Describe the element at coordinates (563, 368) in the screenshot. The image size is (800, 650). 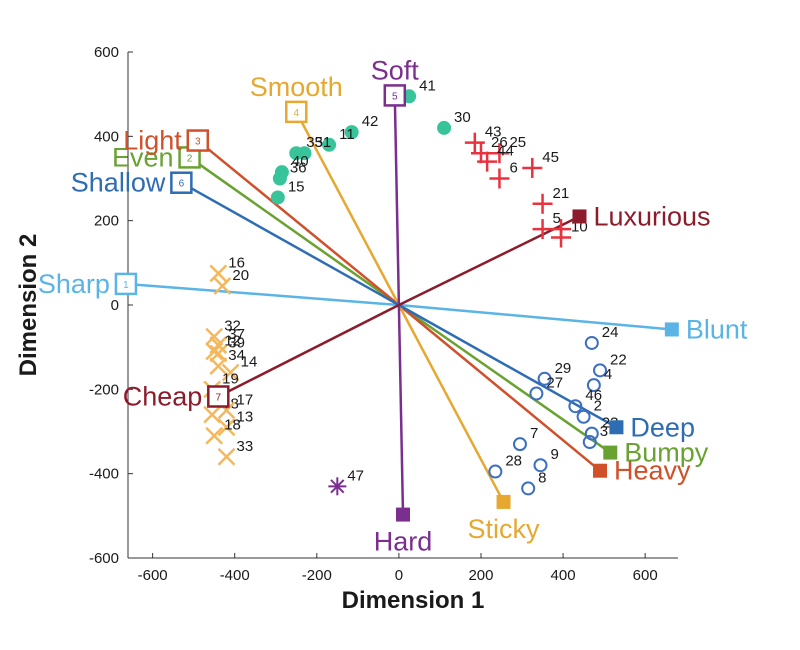
I see `data-point-label: 29` at that location.